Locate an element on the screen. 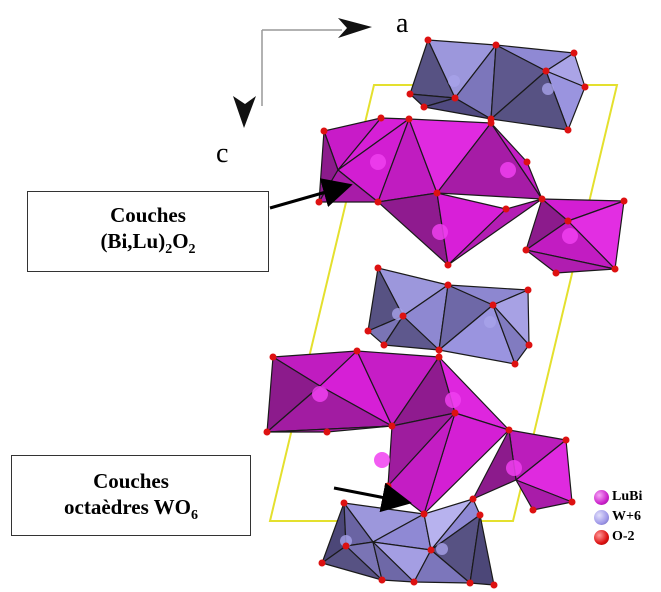 The height and width of the screenshot is (592, 661). bilu-callout-arrow is located at coordinates (311, 194).